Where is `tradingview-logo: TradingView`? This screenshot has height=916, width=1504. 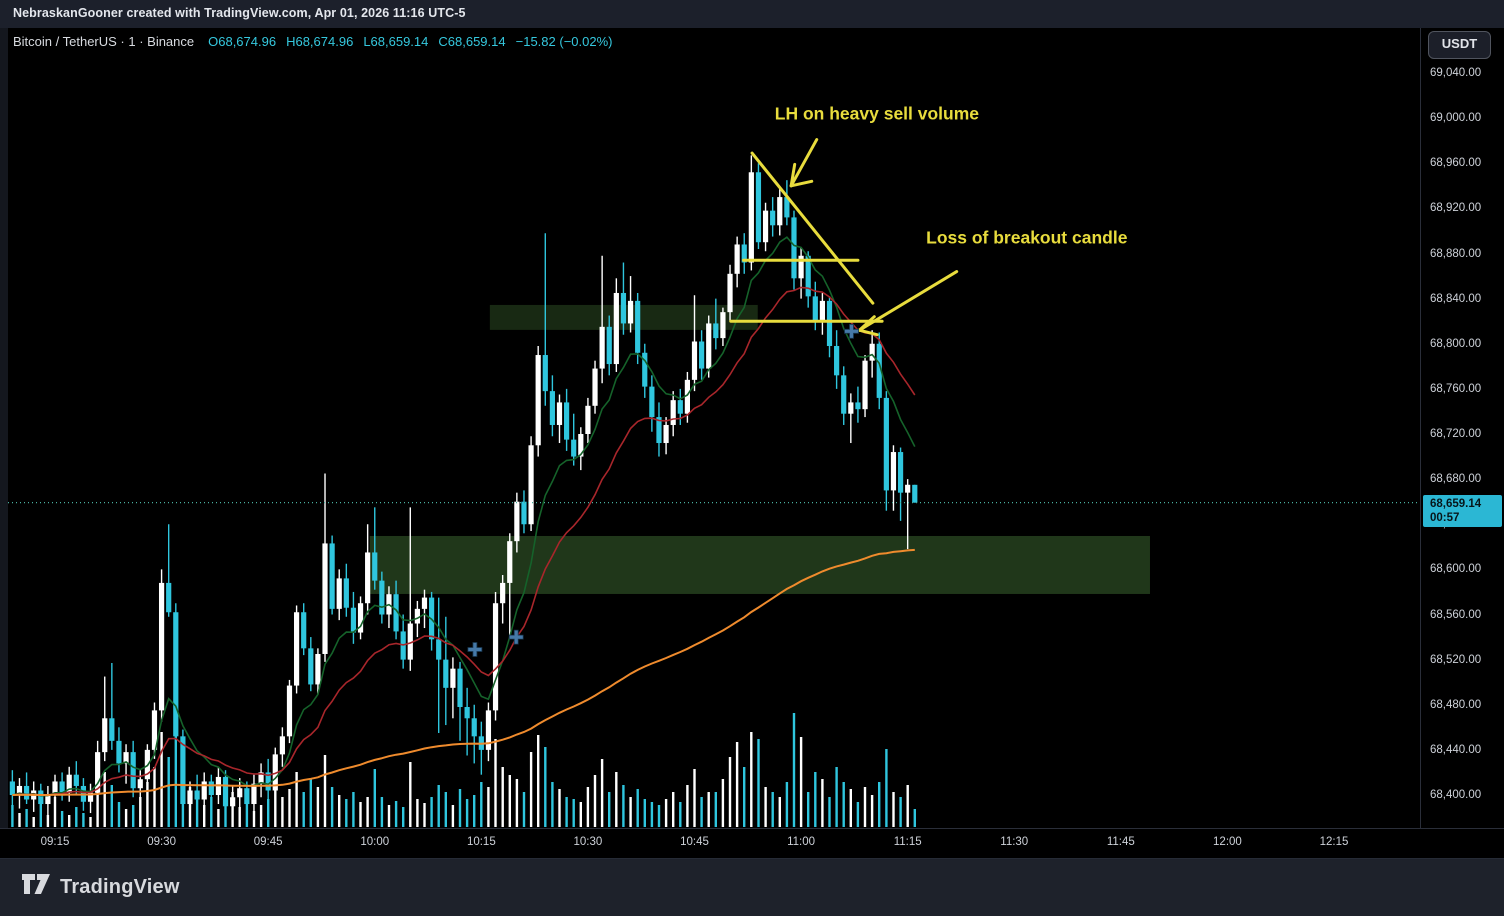
tradingview-logo: TradingView is located at coordinates (101, 887).